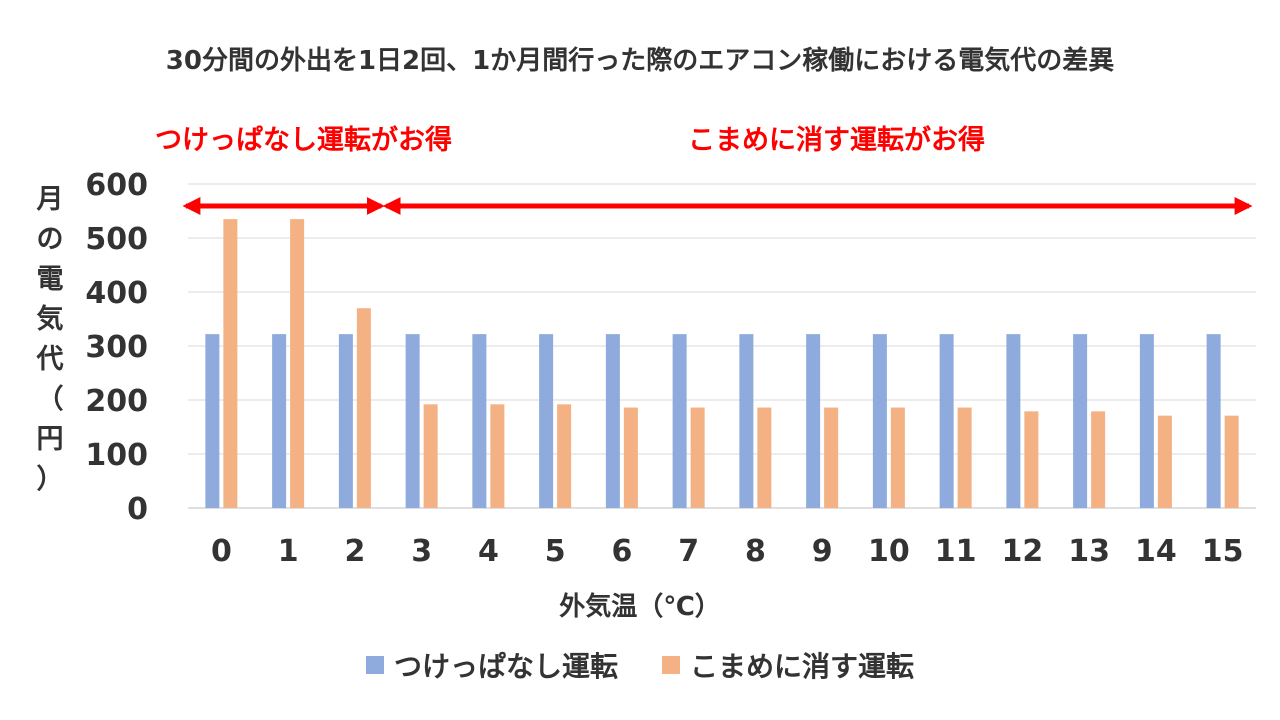 This screenshot has width=1280, height=720. I want to click on legend-item-series-1: つけっぱなし運転, so click(491, 665).